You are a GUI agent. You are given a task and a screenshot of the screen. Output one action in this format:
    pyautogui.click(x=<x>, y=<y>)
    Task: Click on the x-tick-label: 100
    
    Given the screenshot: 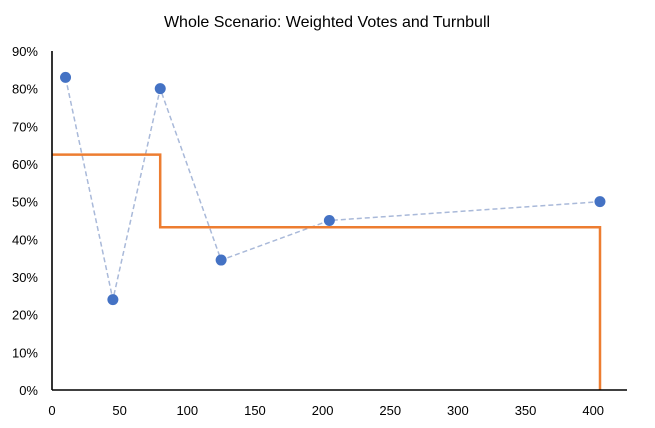 What is the action you would take?
    pyautogui.click(x=187, y=410)
    